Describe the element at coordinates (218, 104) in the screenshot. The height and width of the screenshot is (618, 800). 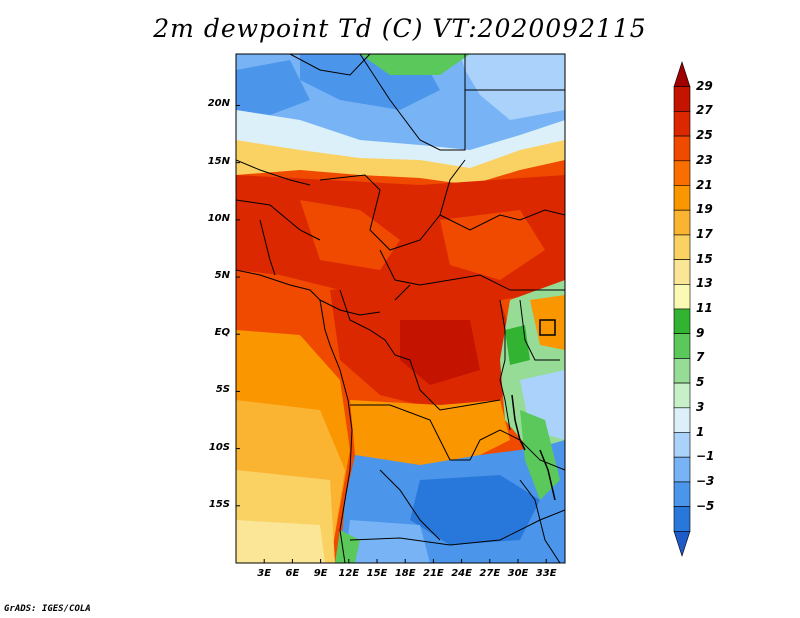
I see `lat-label: 20N` at that location.